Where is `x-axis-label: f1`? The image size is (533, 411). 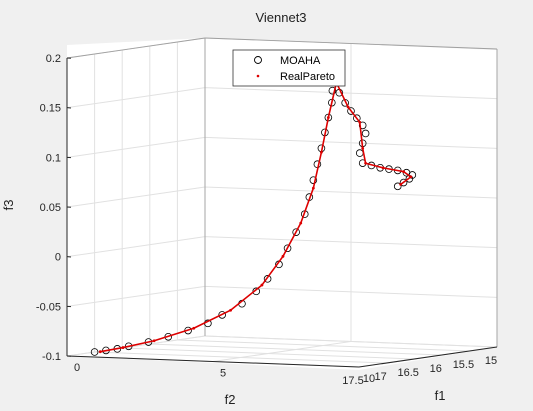
x-axis-label: f1 is located at coordinates (440, 395).